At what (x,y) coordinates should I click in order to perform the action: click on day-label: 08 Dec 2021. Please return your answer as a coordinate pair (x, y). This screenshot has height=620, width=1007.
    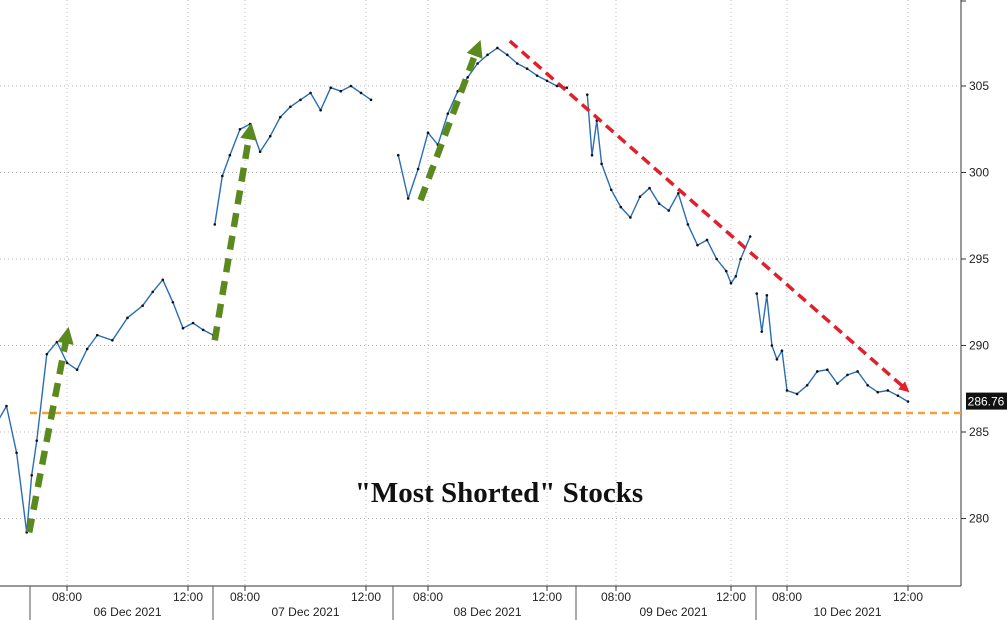
    Looking at the image, I should click on (487, 612).